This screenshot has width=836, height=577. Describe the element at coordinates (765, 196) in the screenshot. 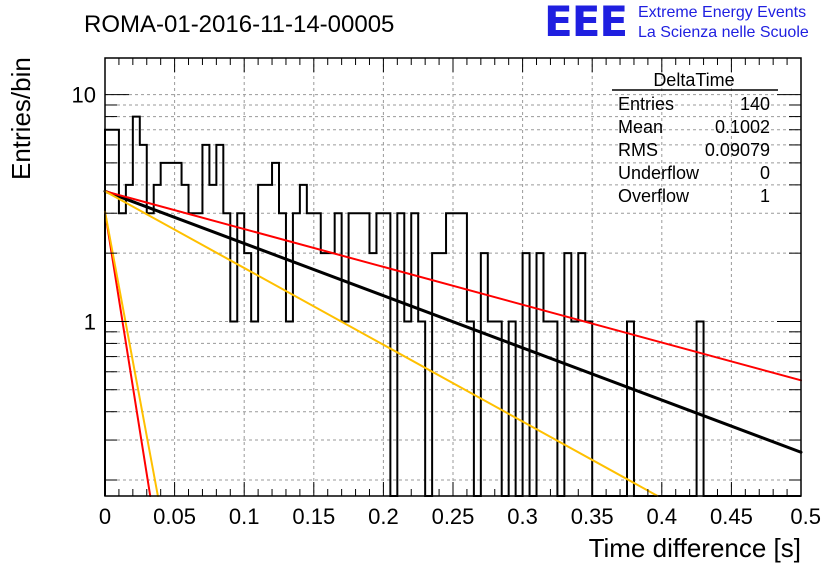

I see `stats-value: 1` at that location.